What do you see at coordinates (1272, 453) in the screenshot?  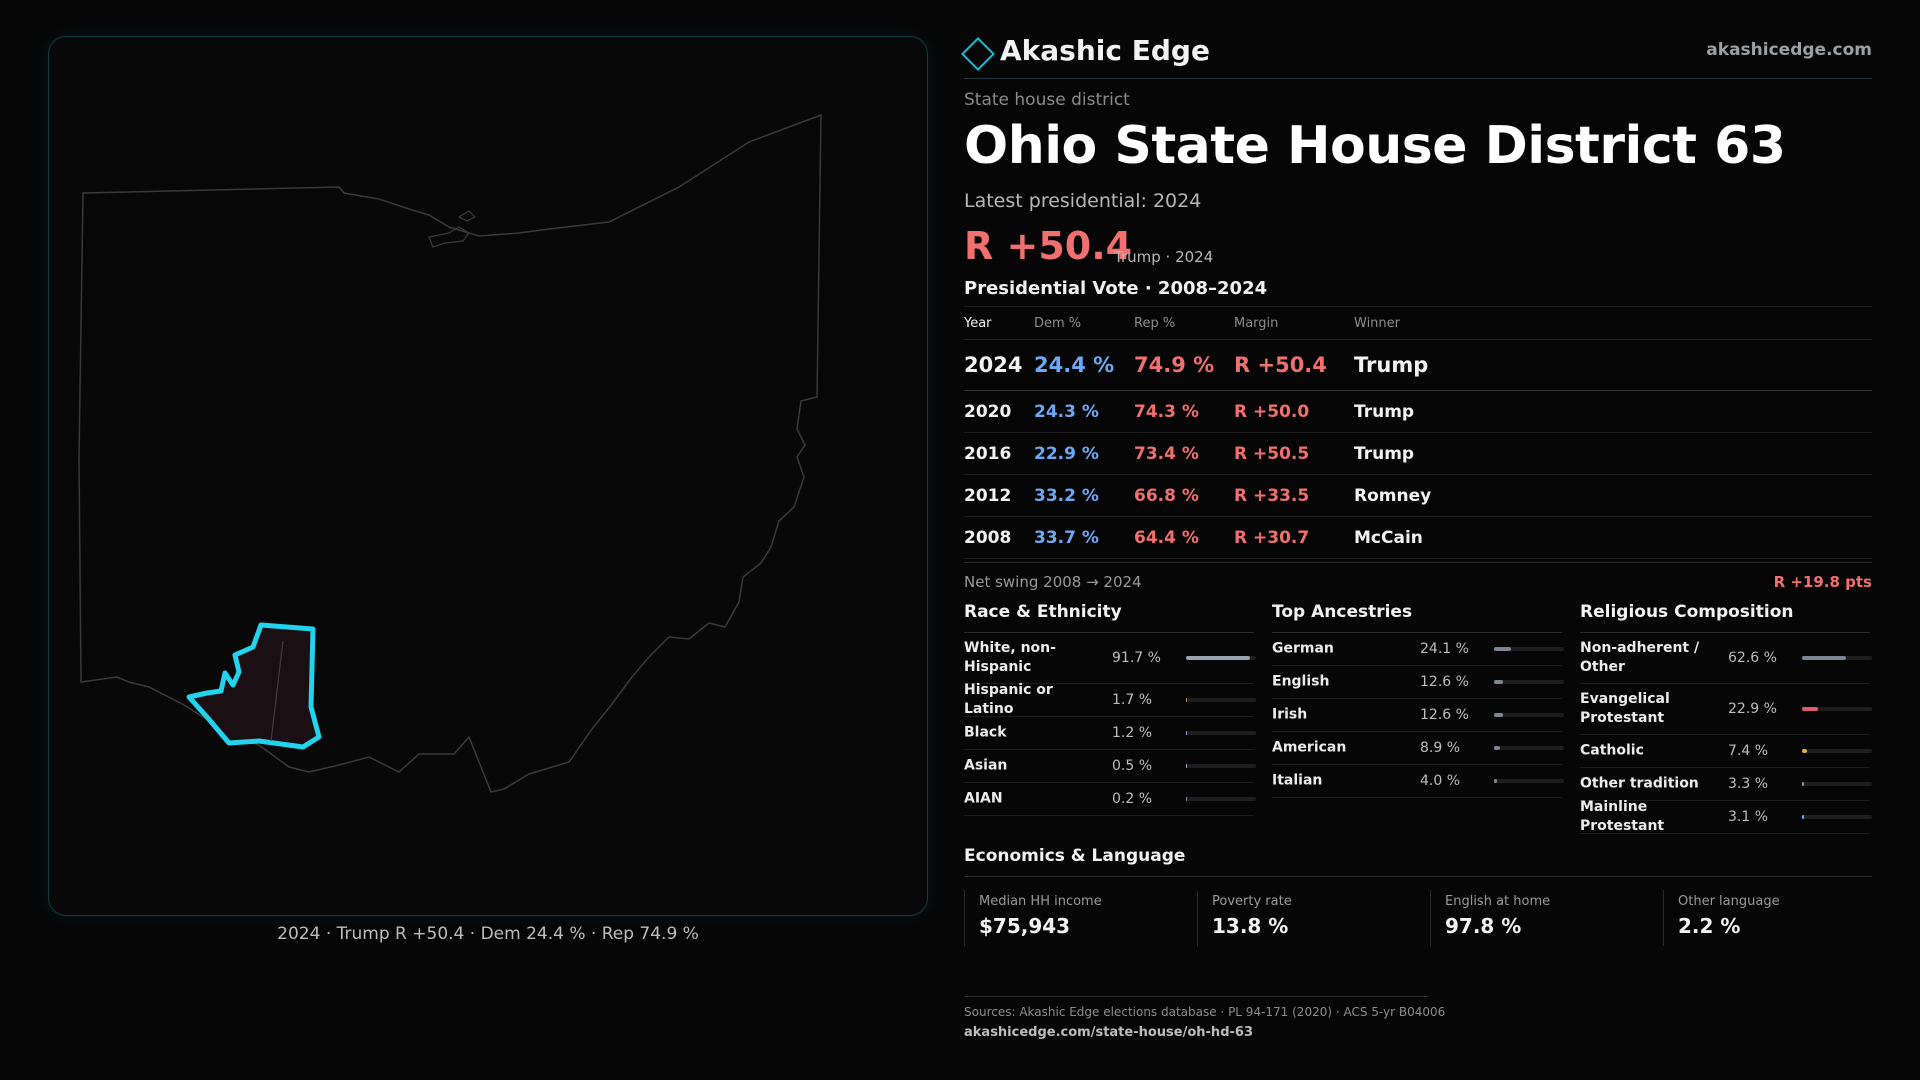 I see `cell-margin: R +50.5` at bounding box center [1272, 453].